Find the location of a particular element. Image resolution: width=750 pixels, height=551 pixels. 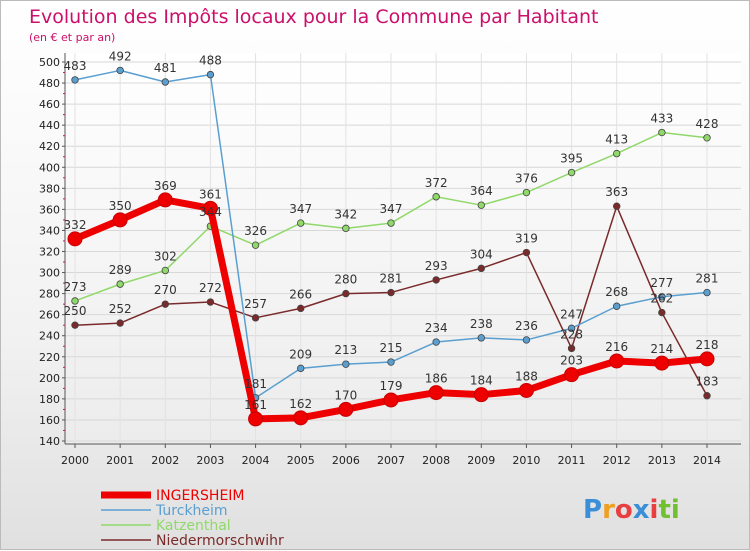

y-tick-label: 500 is located at coordinates (49, 62).